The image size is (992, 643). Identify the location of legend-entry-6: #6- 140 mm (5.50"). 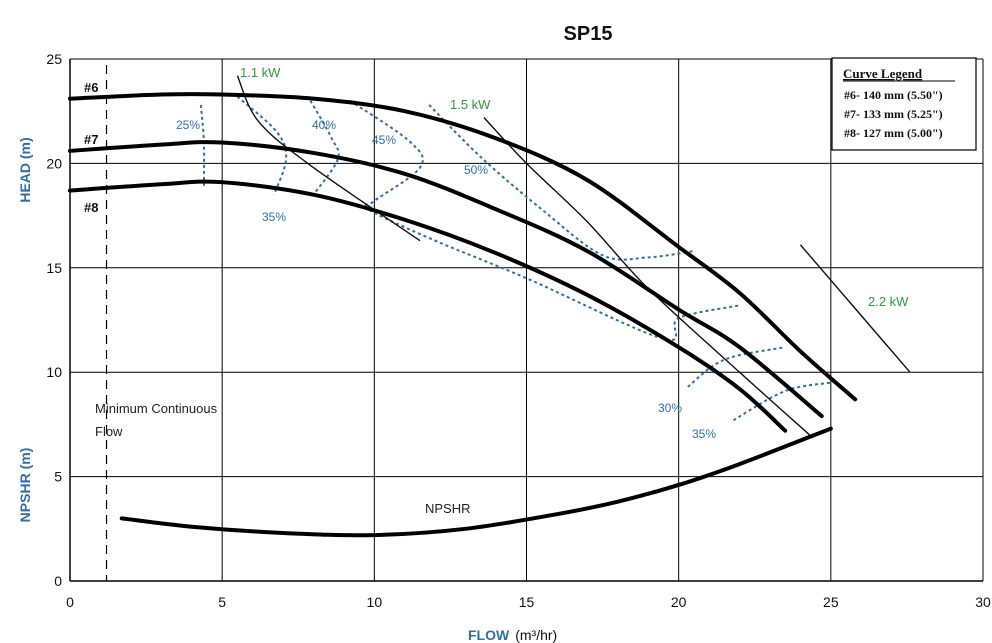
(893, 95).